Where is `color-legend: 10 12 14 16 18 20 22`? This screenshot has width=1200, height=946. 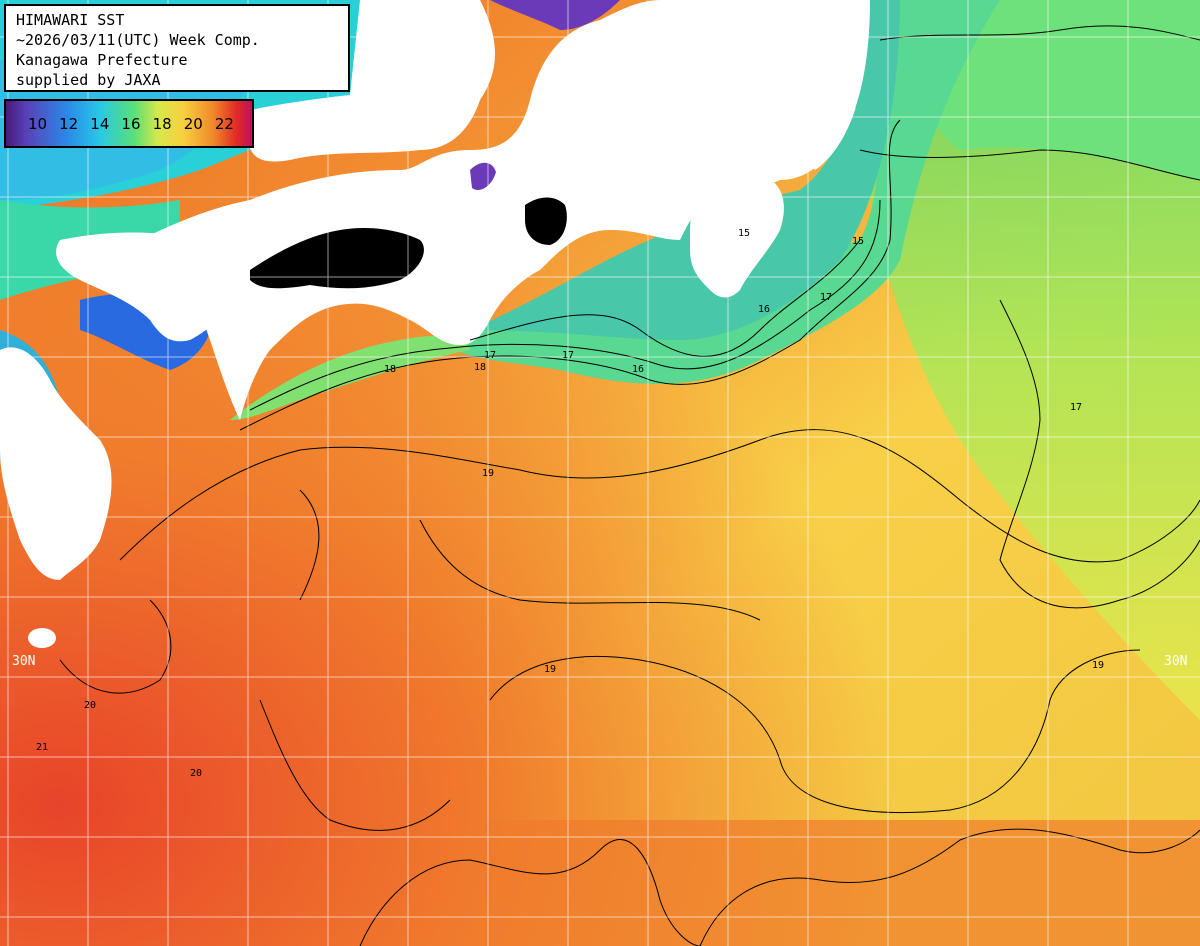
color-legend: 10 12 14 16 18 20 22 is located at coordinates (129, 123).